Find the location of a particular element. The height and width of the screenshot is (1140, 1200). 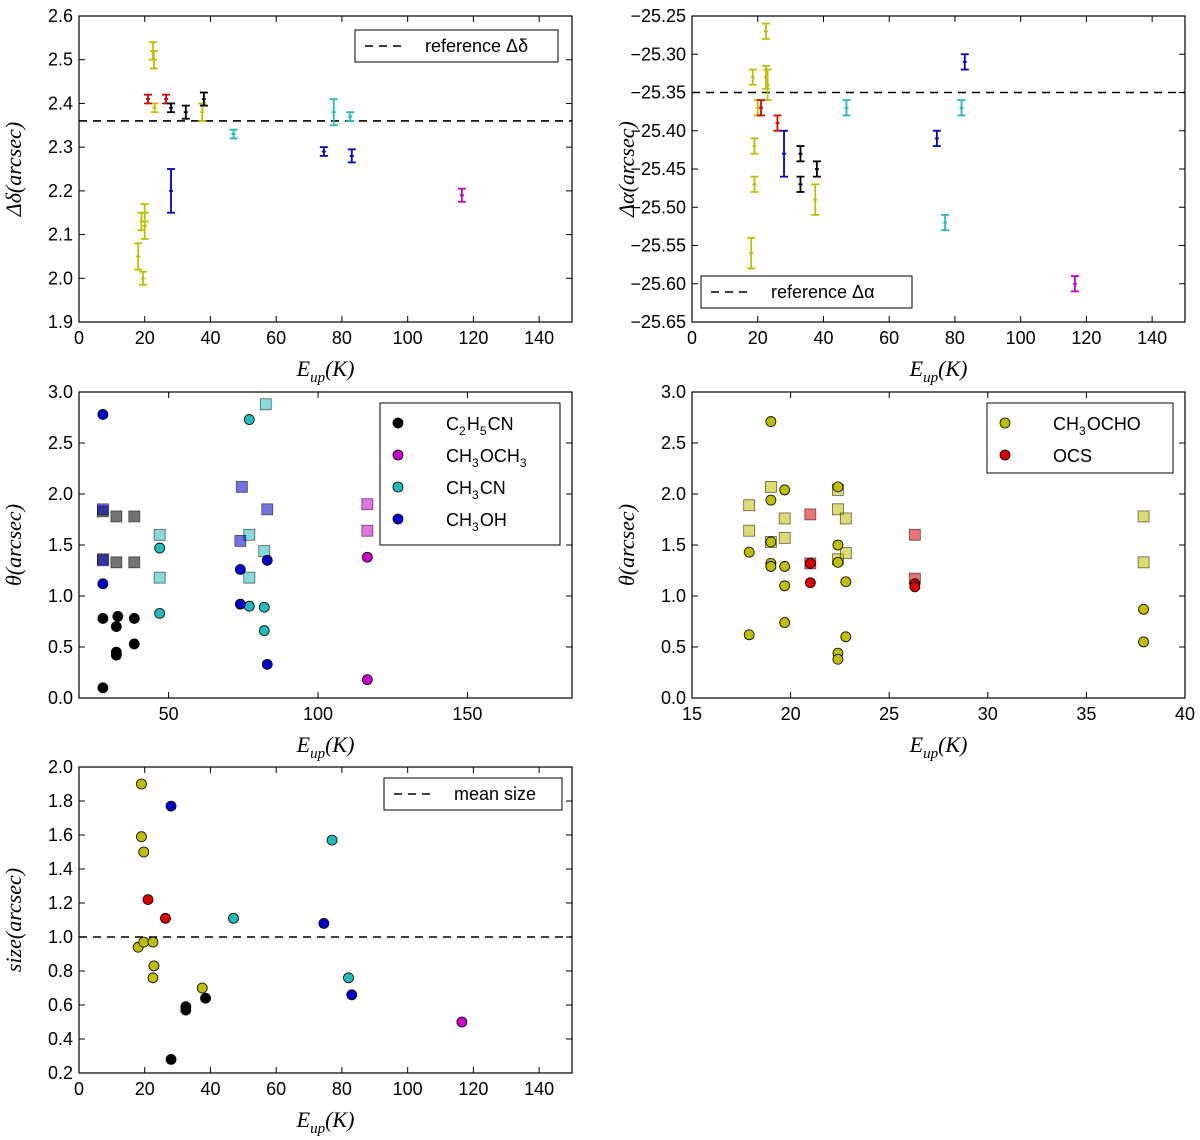

legend-label-ch3cn: CH3 CN is located at coordinates (476, 490).